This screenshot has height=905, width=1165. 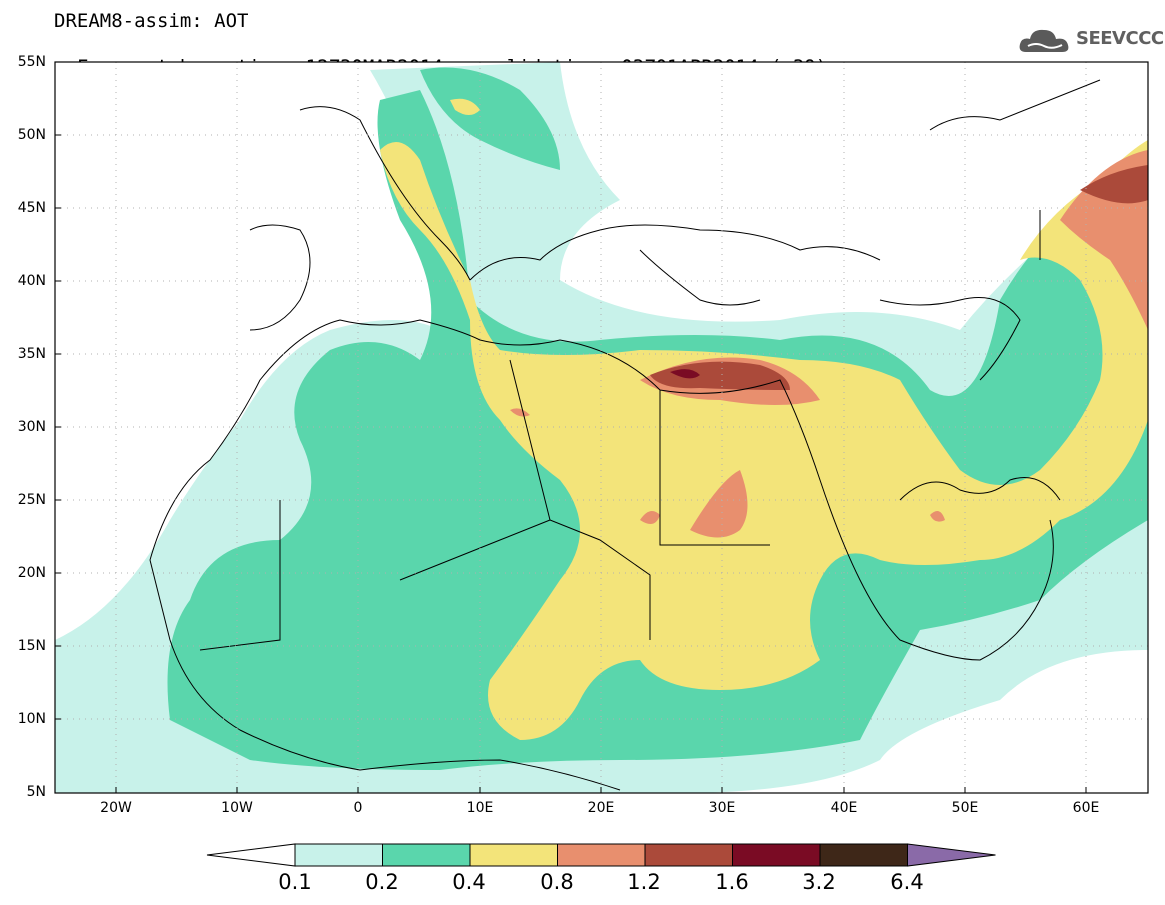 What do you see at coordinates (1044, 40) in the screenshot?
I see `cloud-icon` at bounding box center [1044, 40].